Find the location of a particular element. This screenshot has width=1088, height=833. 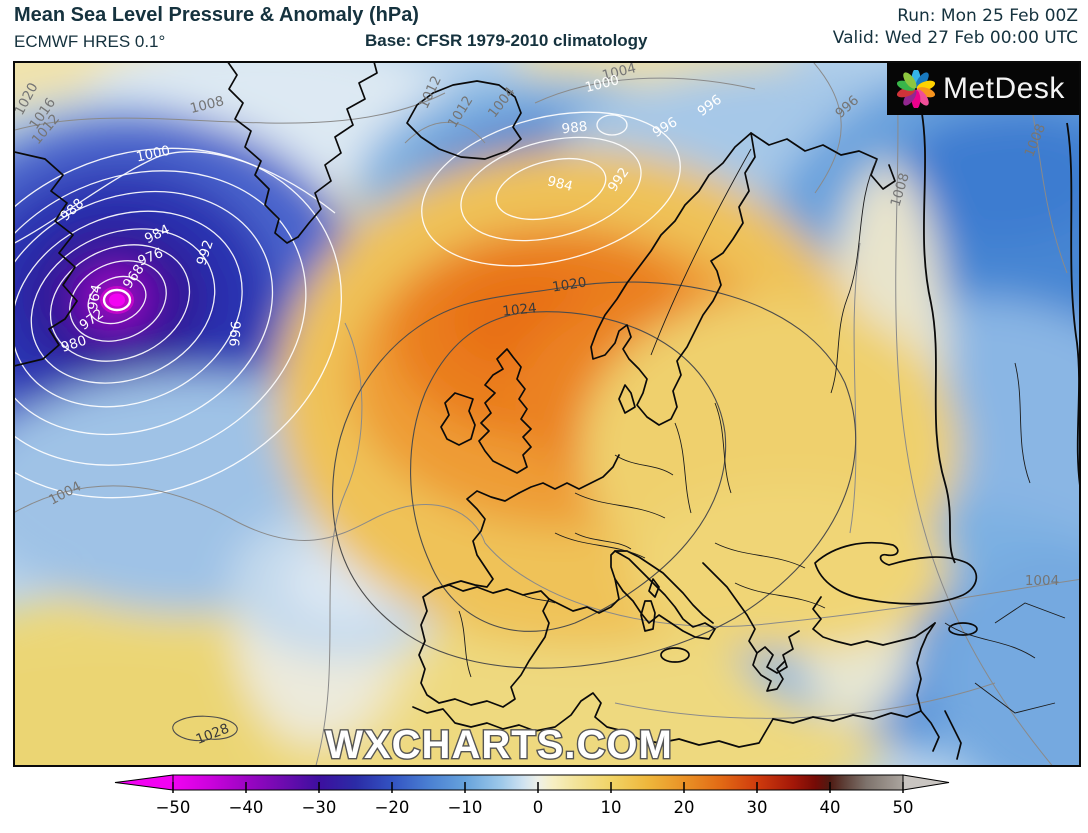

svg-text: 1004 is located at coordinates (1042, 581).